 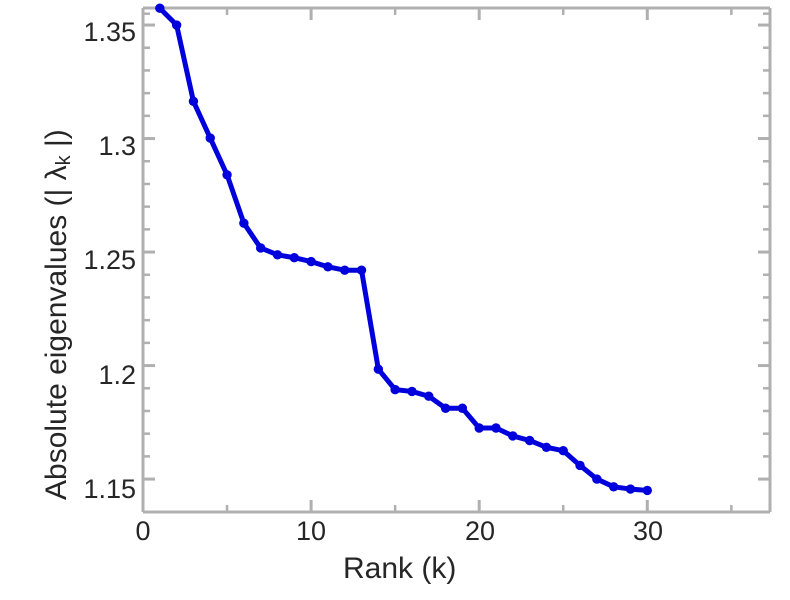 I want to click on x-axis-label: Rank (k), so click(x=400, y=568).